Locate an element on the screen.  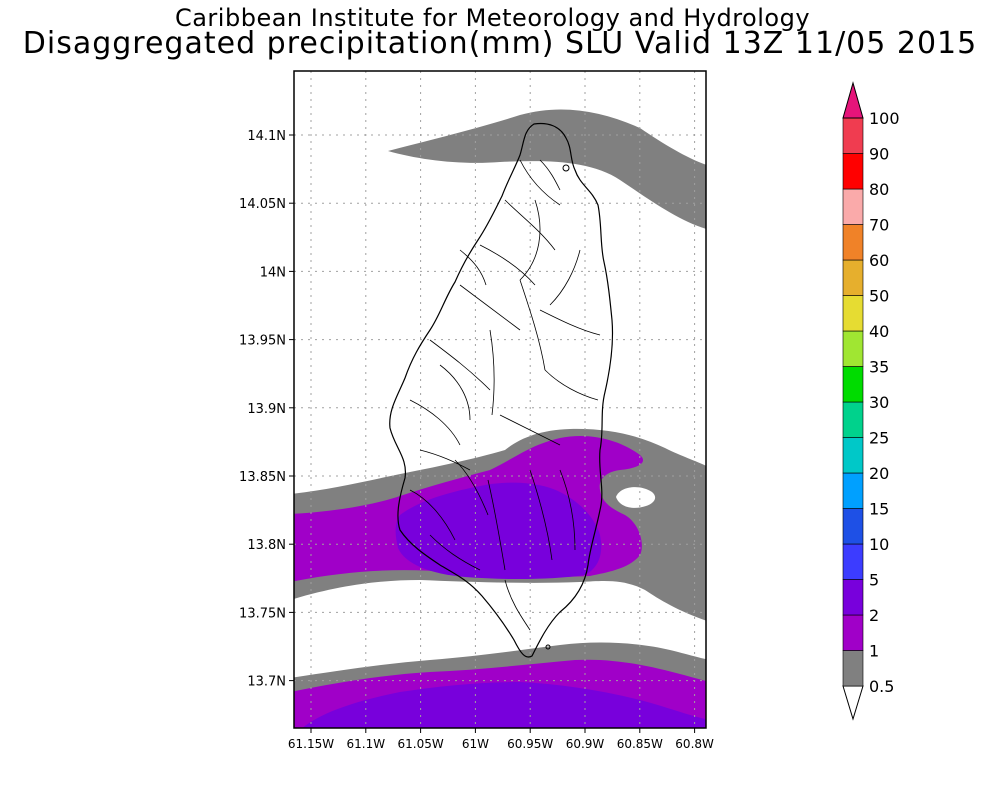
legend-label: 15 is located at coordinates (879, 509).